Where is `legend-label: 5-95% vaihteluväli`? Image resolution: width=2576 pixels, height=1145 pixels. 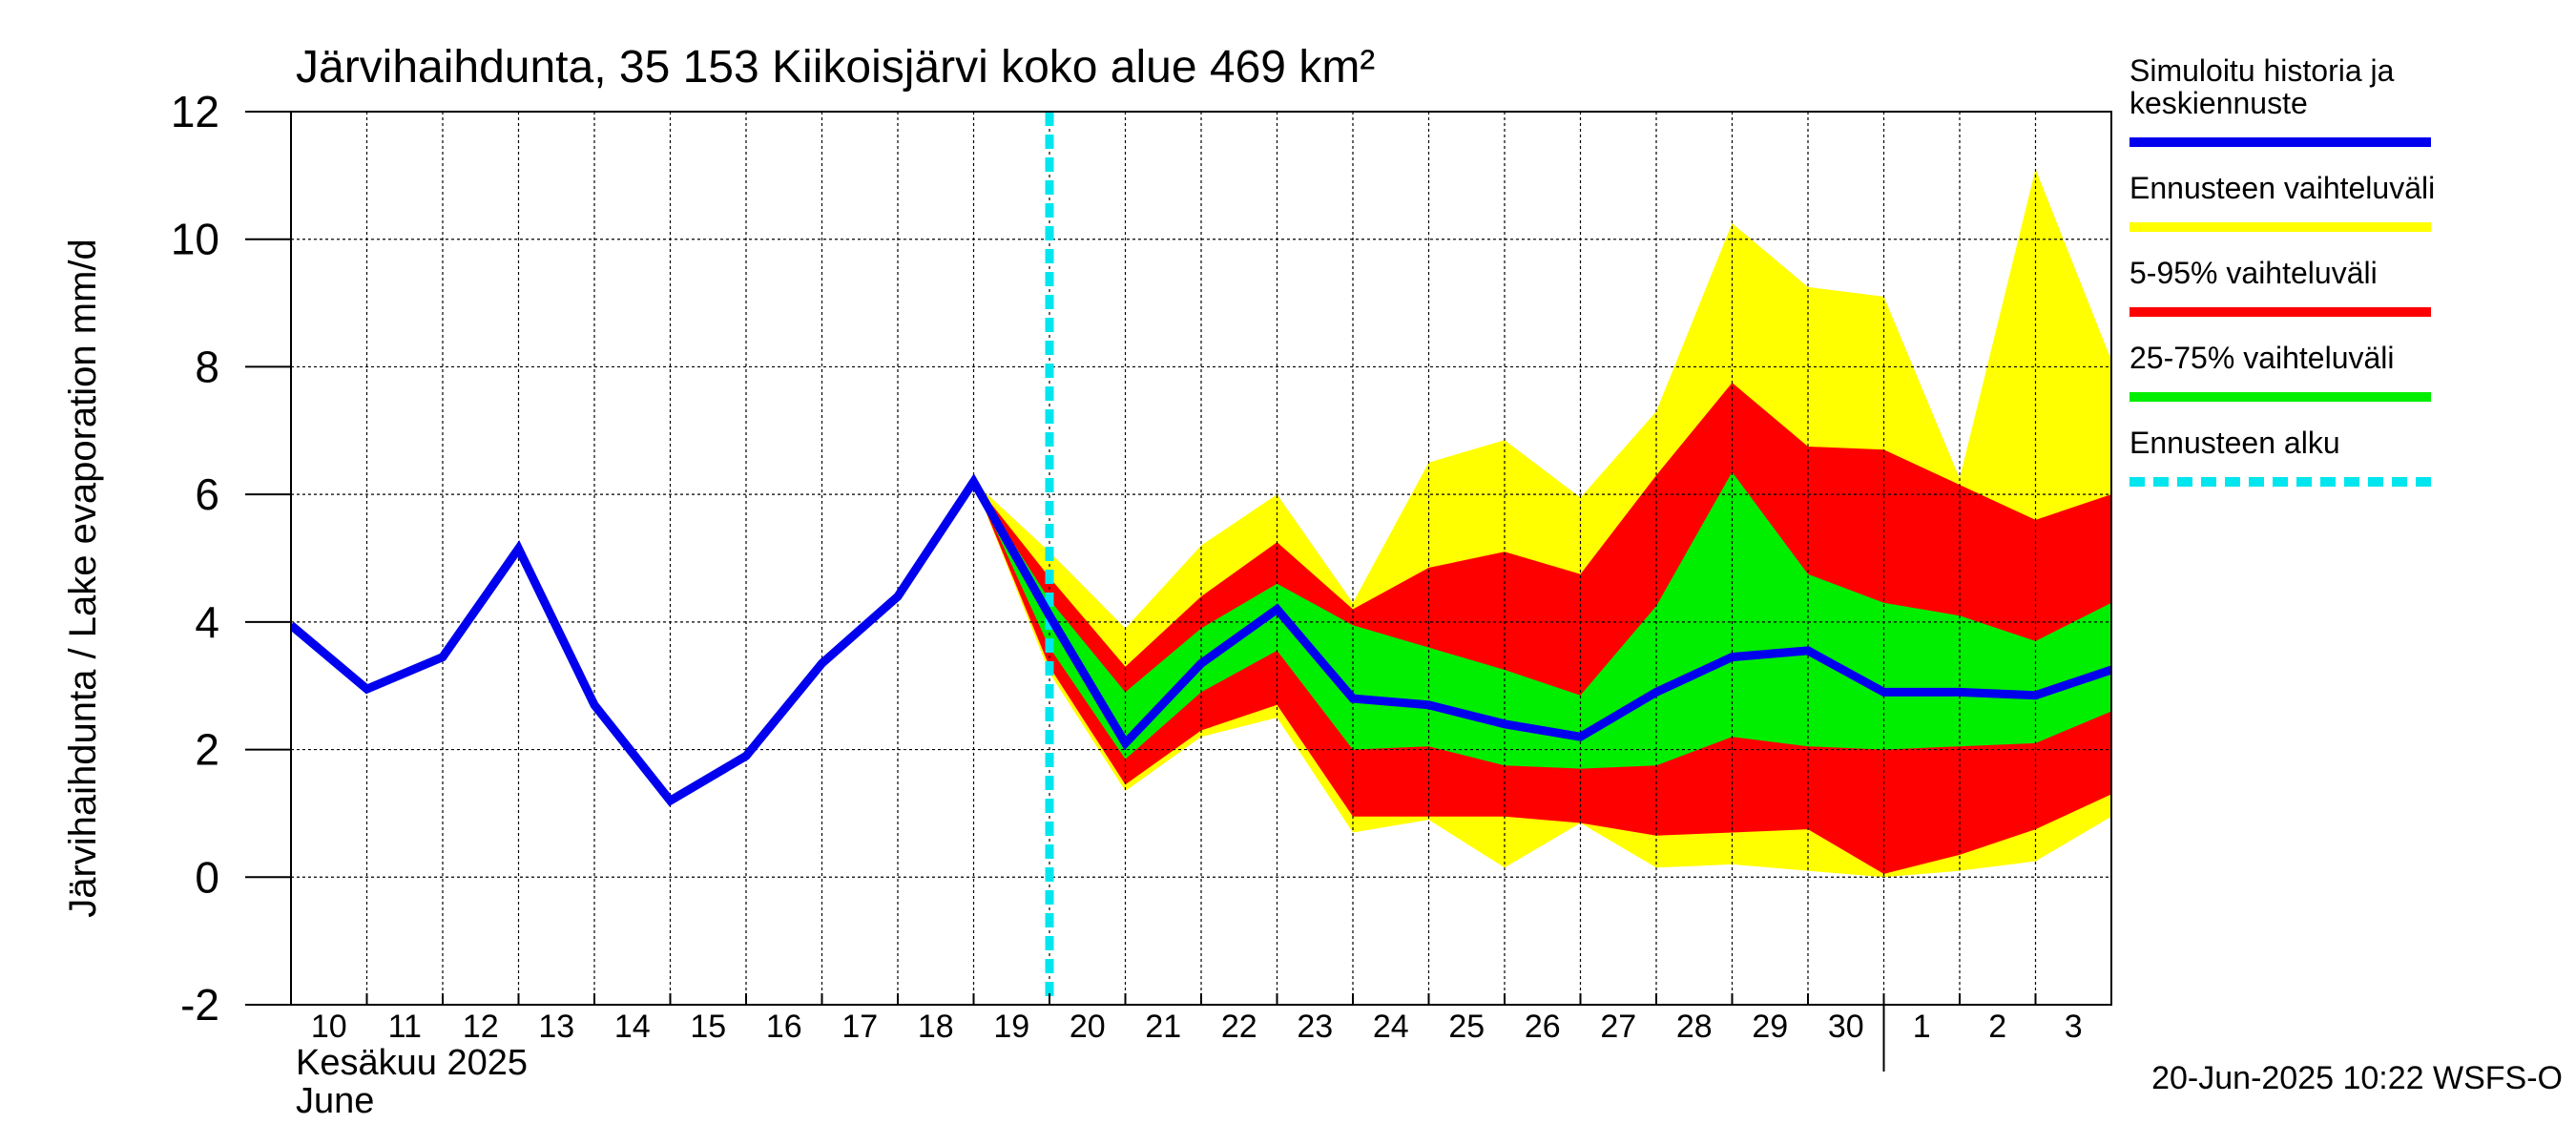 legend-label: 5-95% vaihteluväli is located at coordinates (2253, 273).